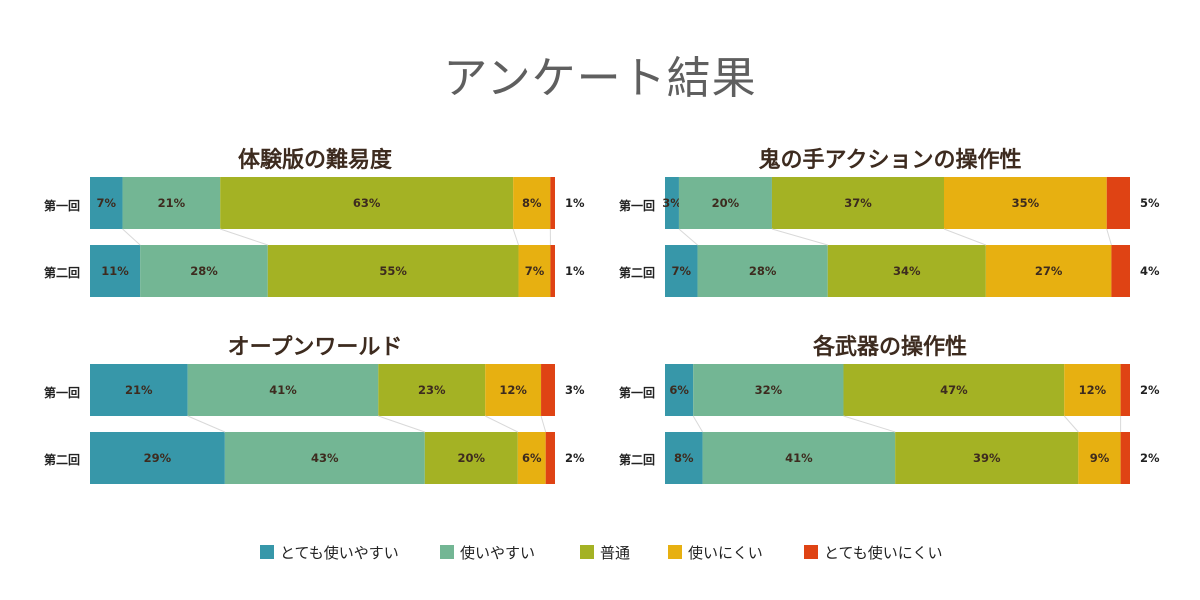 The width and height of the screenshot is (1200, 600). What do you see at coordinates (672, 203) in the screenshot?
I see `data-label-very-easy: 3%` at bounding box center [672, 203].